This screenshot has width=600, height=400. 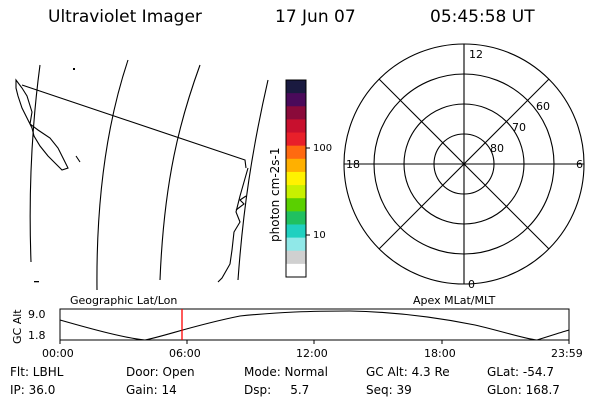 What do you see at coordinates (482, 17) in the screenshot?
I see `time-label: 05:45:58 UT` at bounding box center [482, 17].